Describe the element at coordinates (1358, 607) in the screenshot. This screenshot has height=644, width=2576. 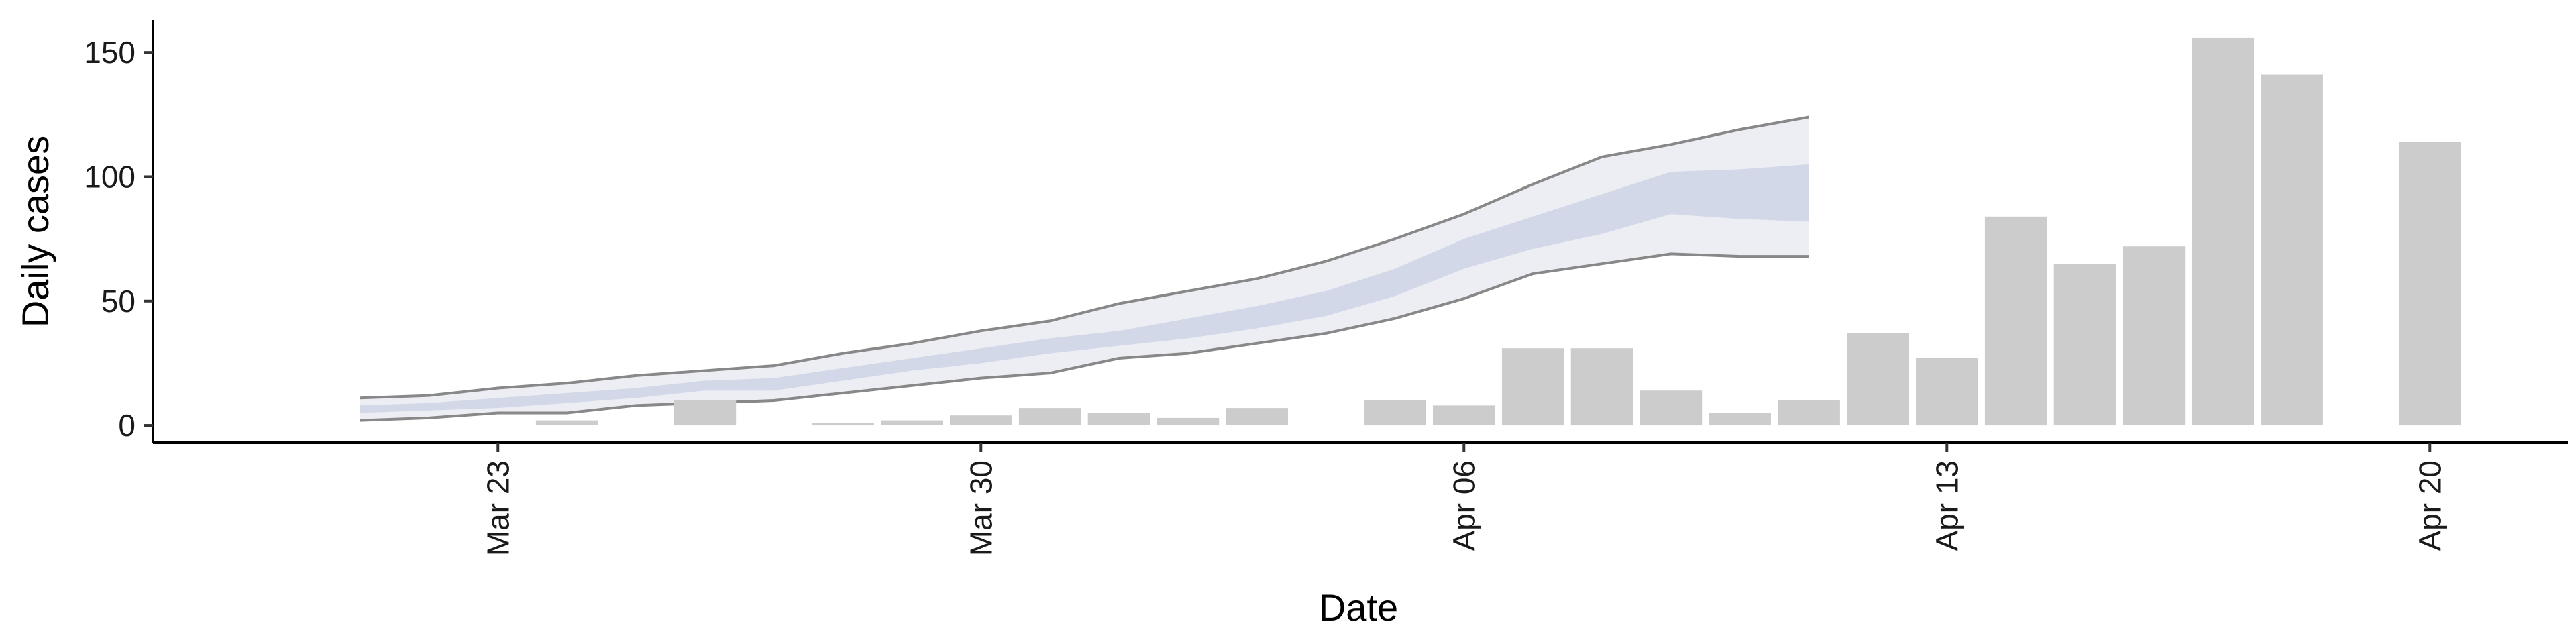
I see `x-axis-title: Date` at that location.